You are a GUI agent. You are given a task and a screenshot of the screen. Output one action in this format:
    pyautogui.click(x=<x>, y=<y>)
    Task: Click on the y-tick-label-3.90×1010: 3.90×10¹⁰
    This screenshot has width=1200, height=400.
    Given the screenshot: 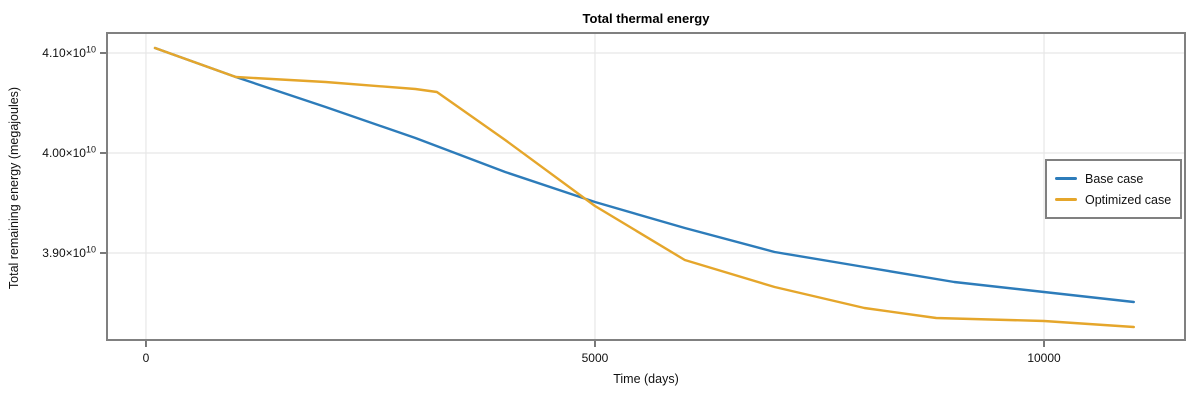 What is the action you would take?
    pyautogui.click(x=69, y=253)
    